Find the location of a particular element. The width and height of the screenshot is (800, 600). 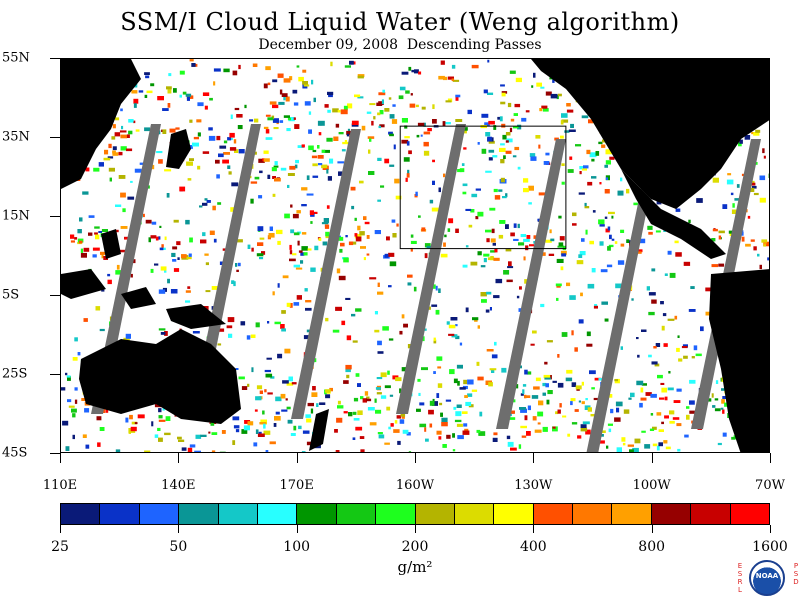

lon-label-0: 110E is located at coordinates (60, 485).